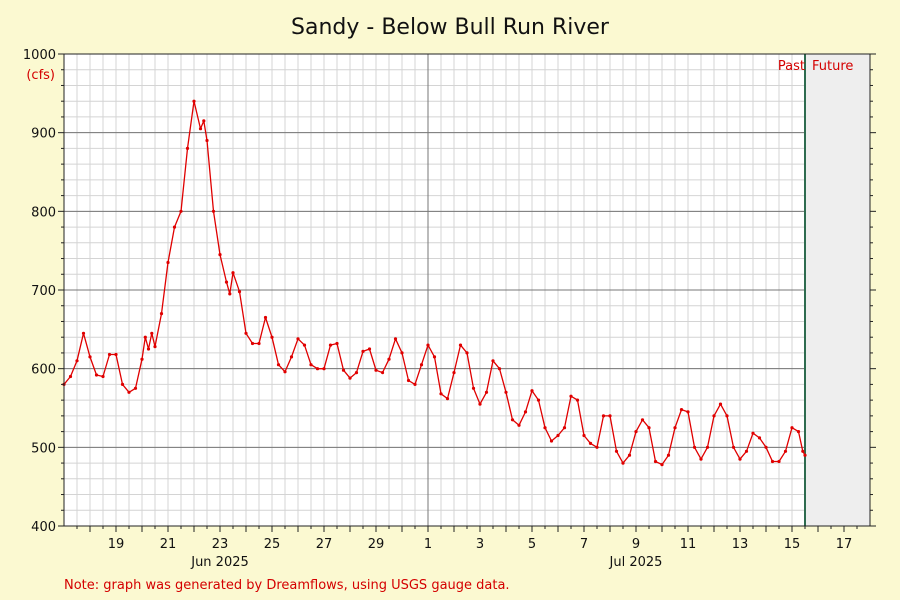 The image size is (900, 600). Describe the element at coordinates (532, 544) in the screenshot. I see `x-tick-label: 5` at that location.